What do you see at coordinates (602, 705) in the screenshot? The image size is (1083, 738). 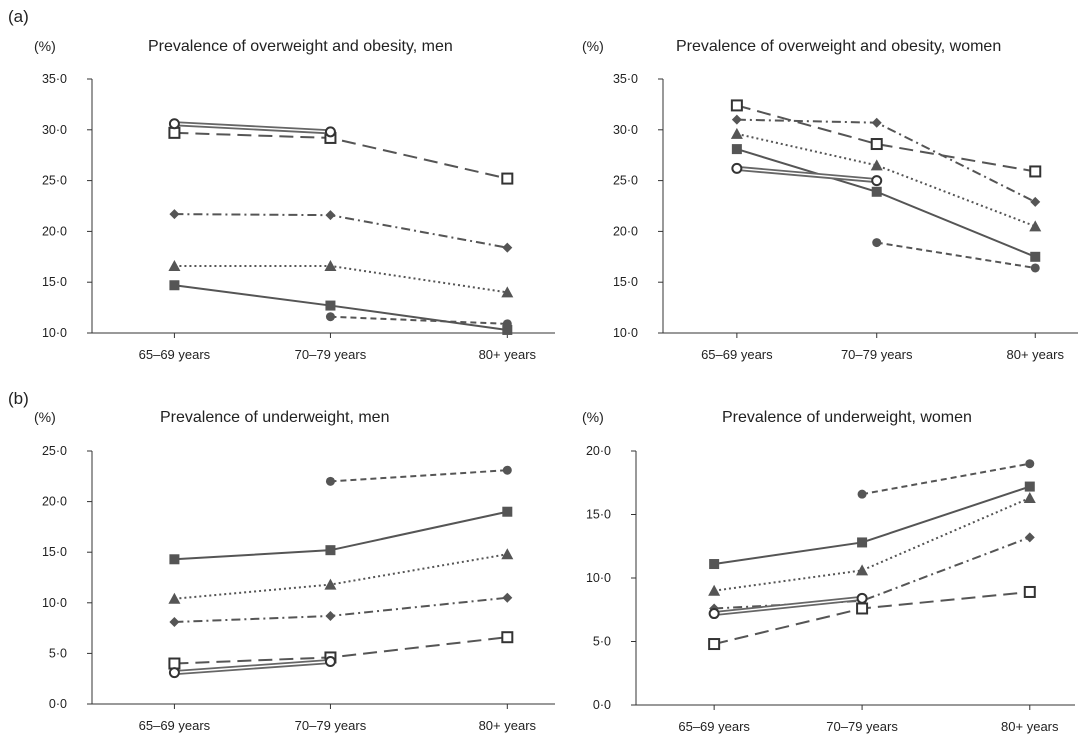 I see `y-tick-label: 0·0` at bounding box center [602, 705].